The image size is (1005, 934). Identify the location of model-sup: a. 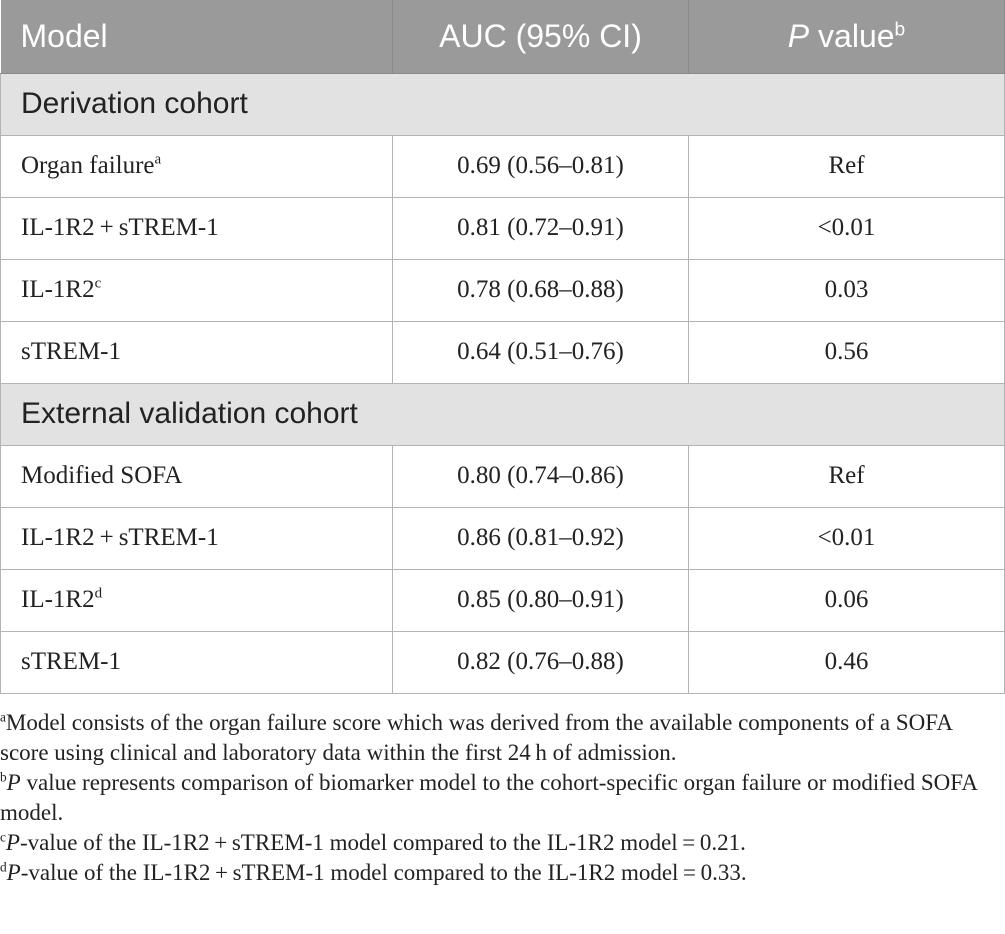
(158, 159).